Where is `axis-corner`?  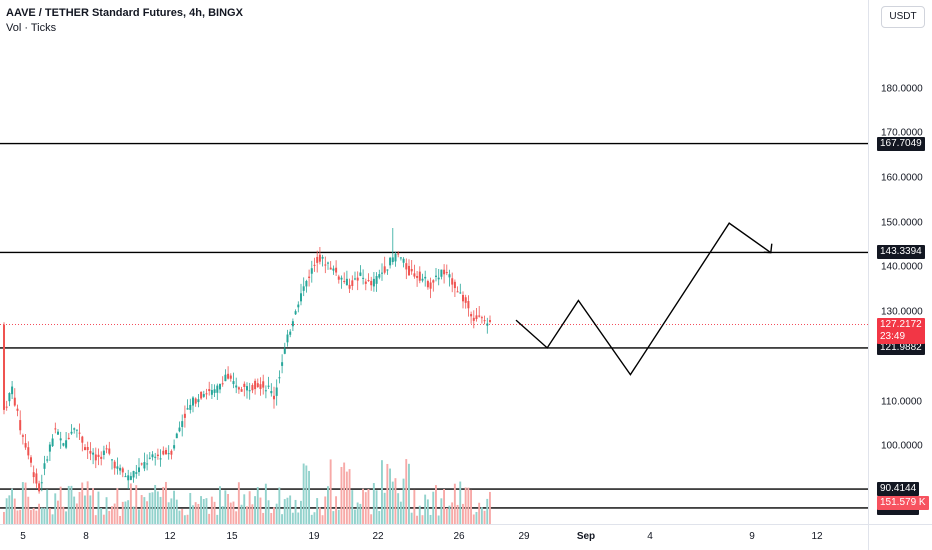 axis-corner is located at coordinates (900, 537).